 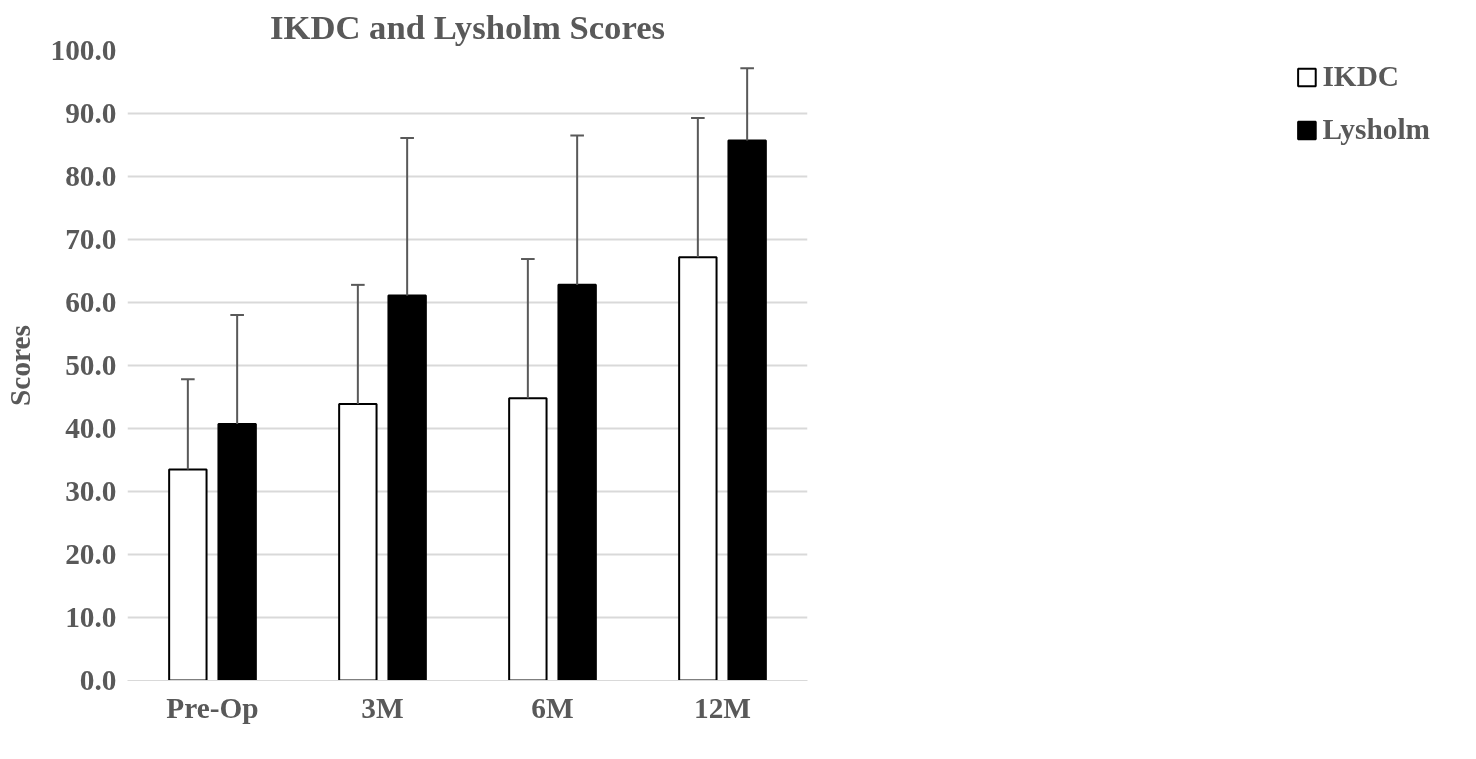 I want to click on x-tick-label: 12M, so click(x=723, y=707).